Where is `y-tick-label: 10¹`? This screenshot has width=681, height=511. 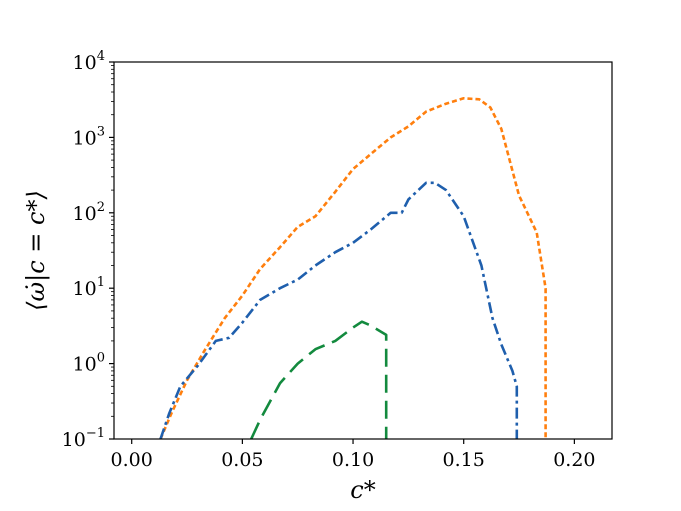
y-tick-label: 10¹ is located at coordinates (89, 287).